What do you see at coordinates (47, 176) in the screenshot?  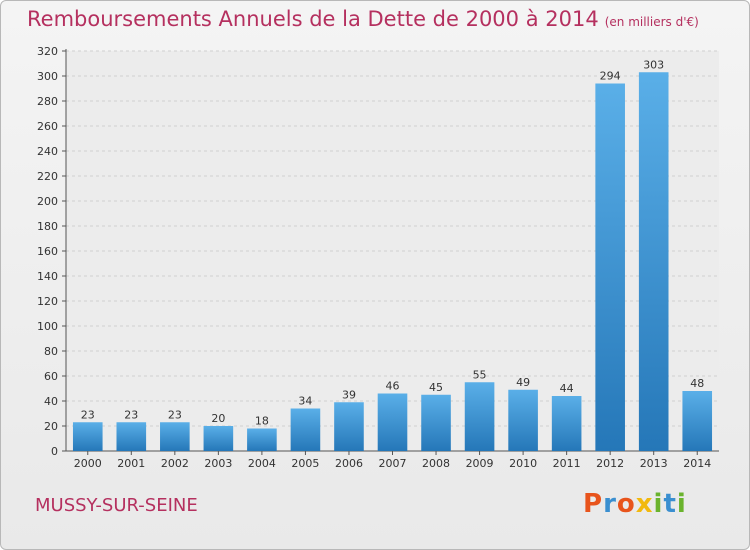 I see `y-tick-label: 220` at bounding box center [47, 176].